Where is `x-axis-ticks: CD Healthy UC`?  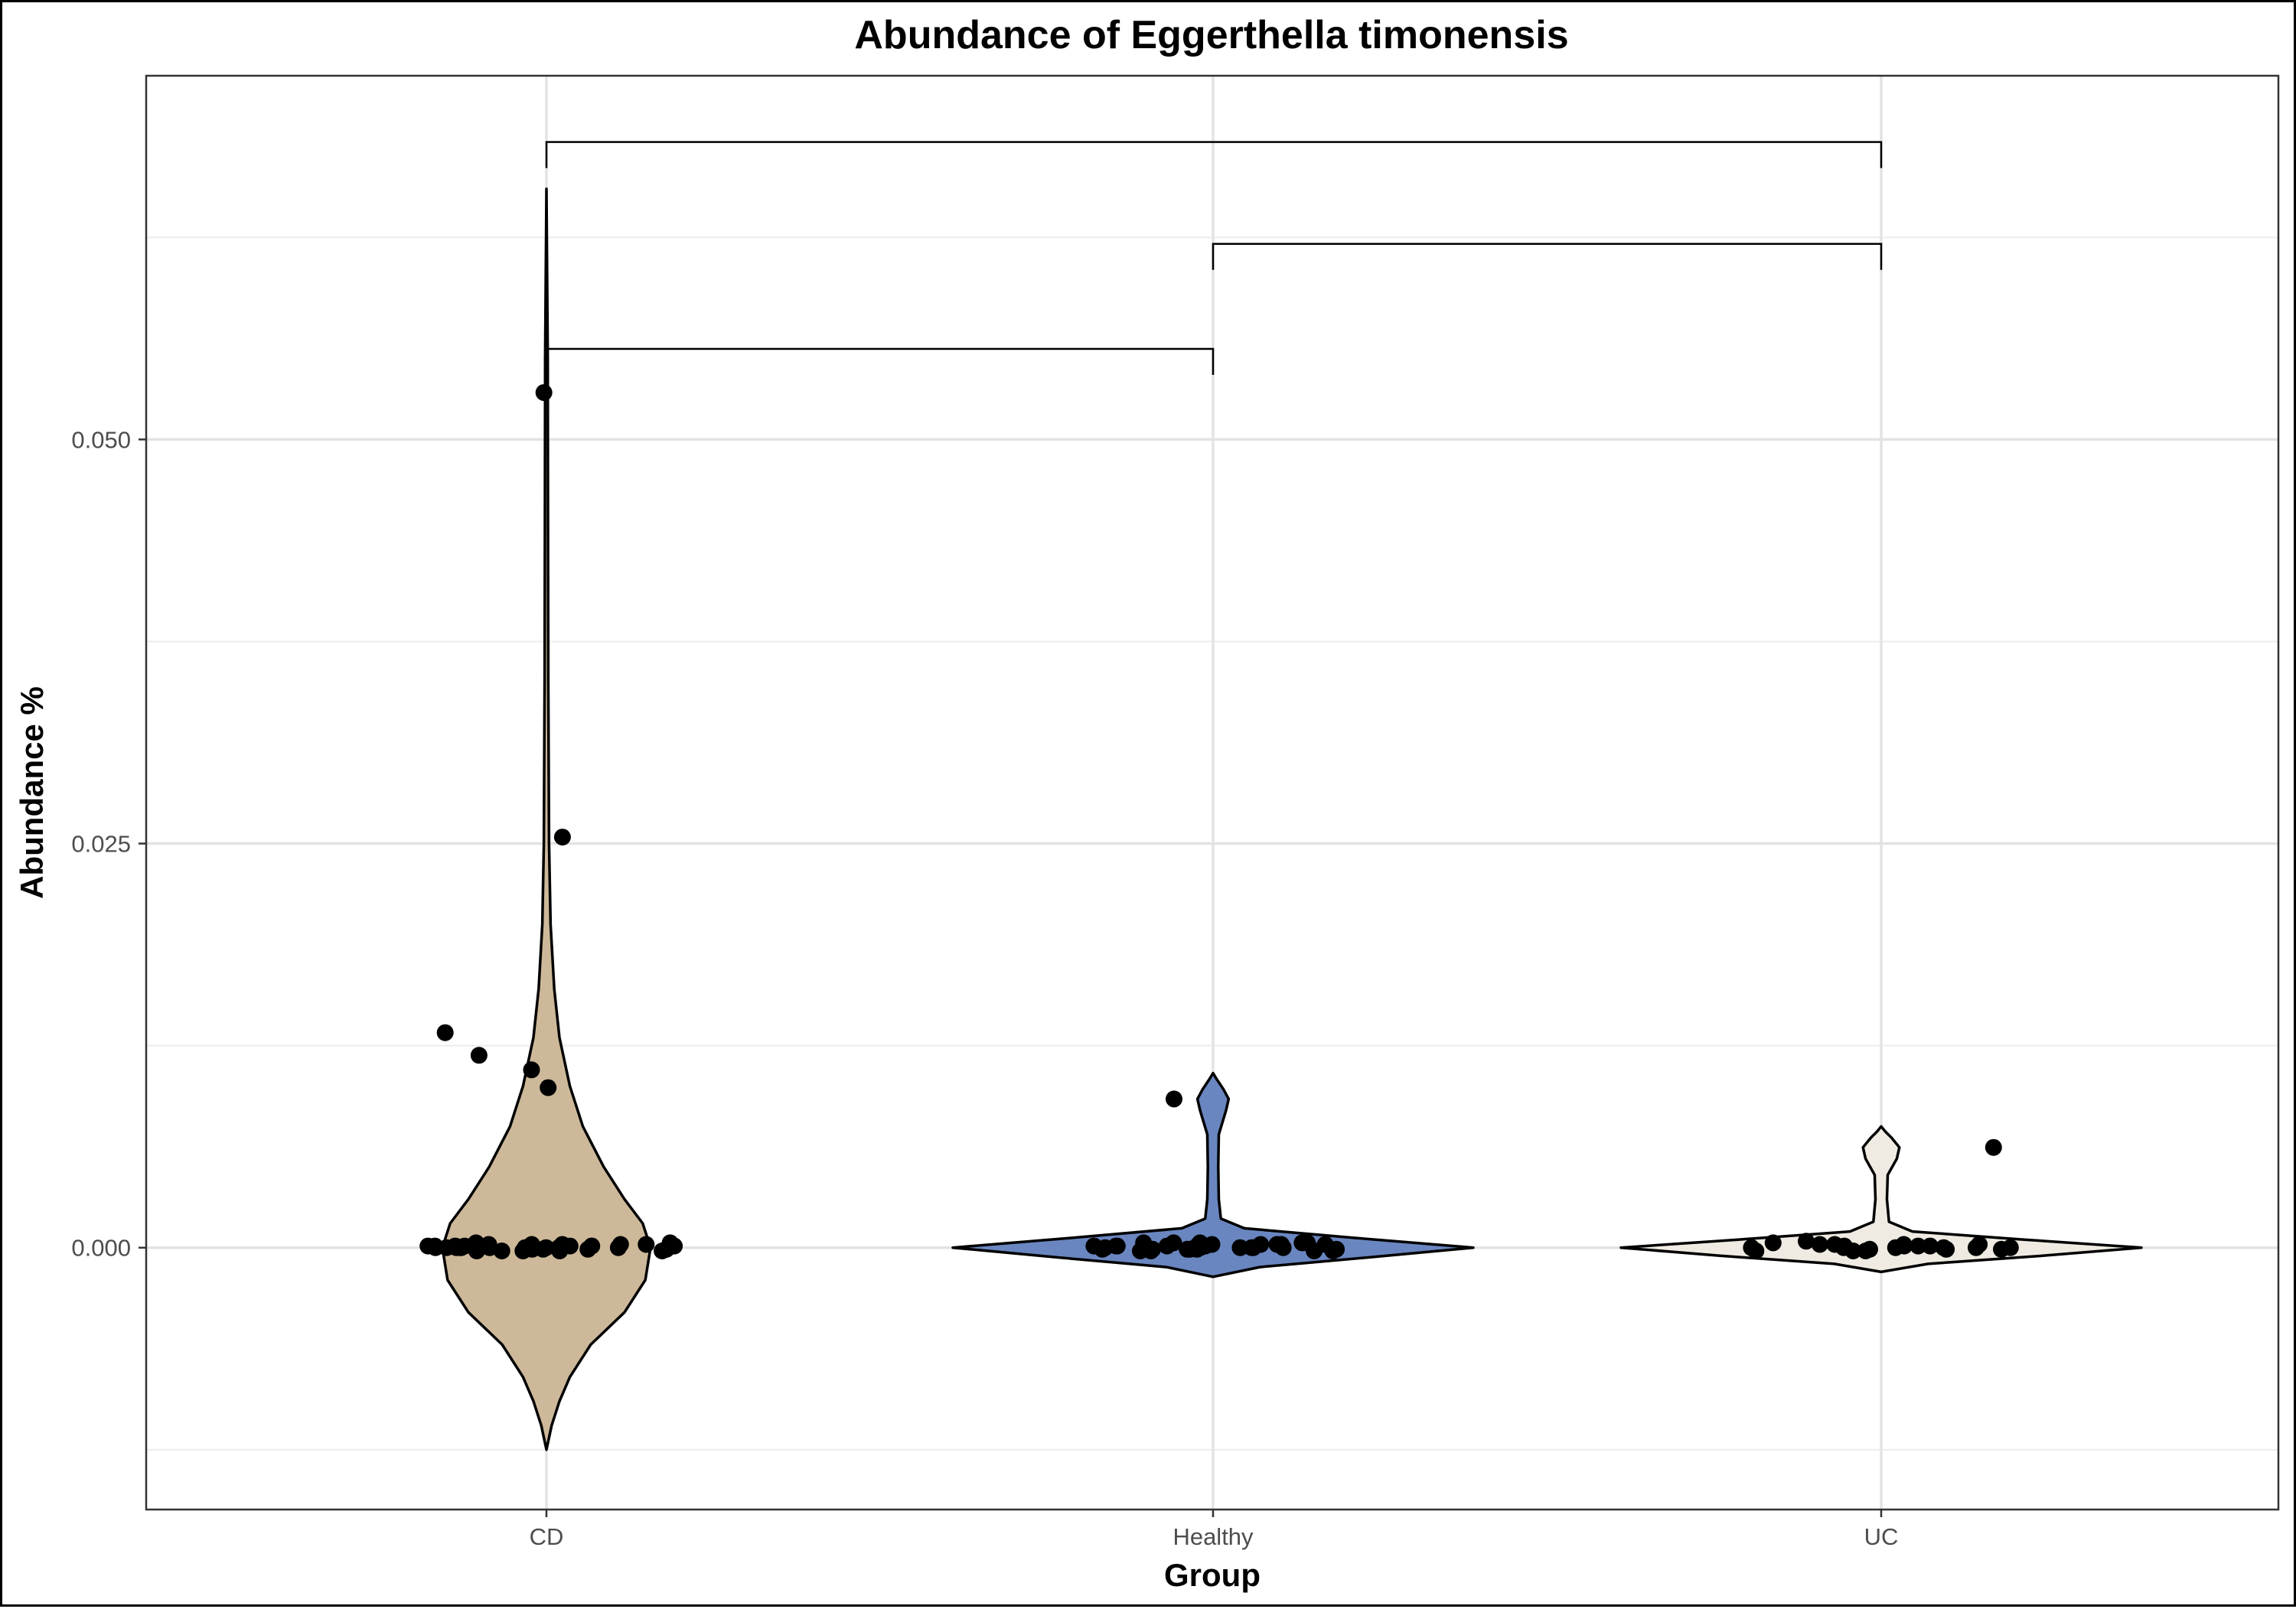
x-axis-ticks: CD Healthy UC is located at coordinates (1214, 1530).